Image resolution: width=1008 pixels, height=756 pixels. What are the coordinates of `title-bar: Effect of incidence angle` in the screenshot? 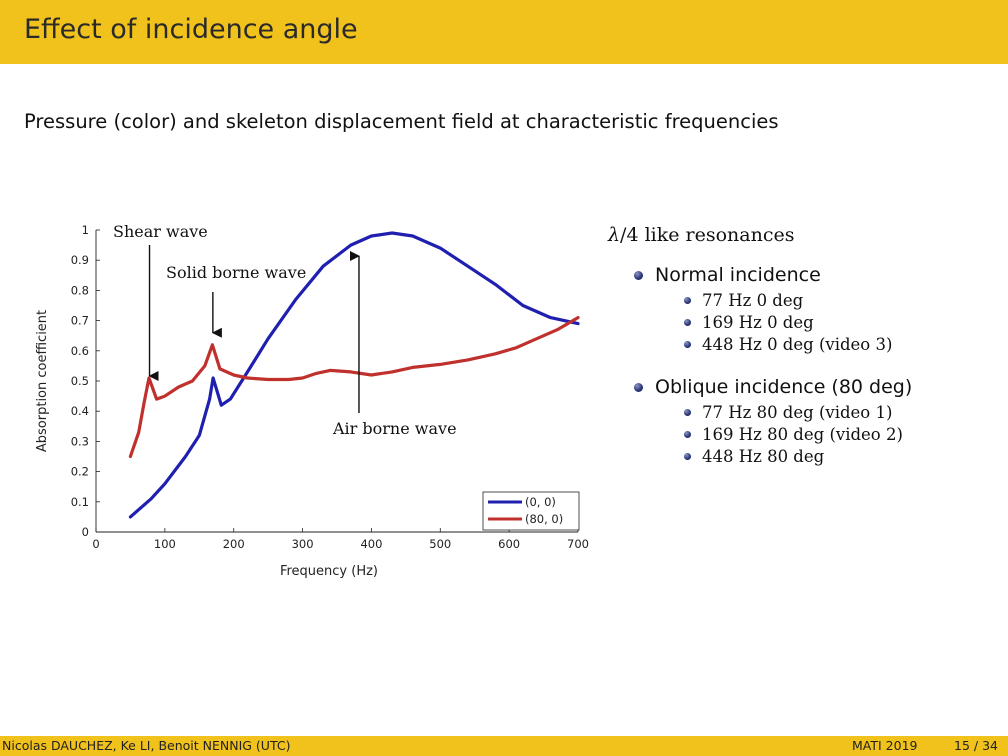 It's located at (504, 32).